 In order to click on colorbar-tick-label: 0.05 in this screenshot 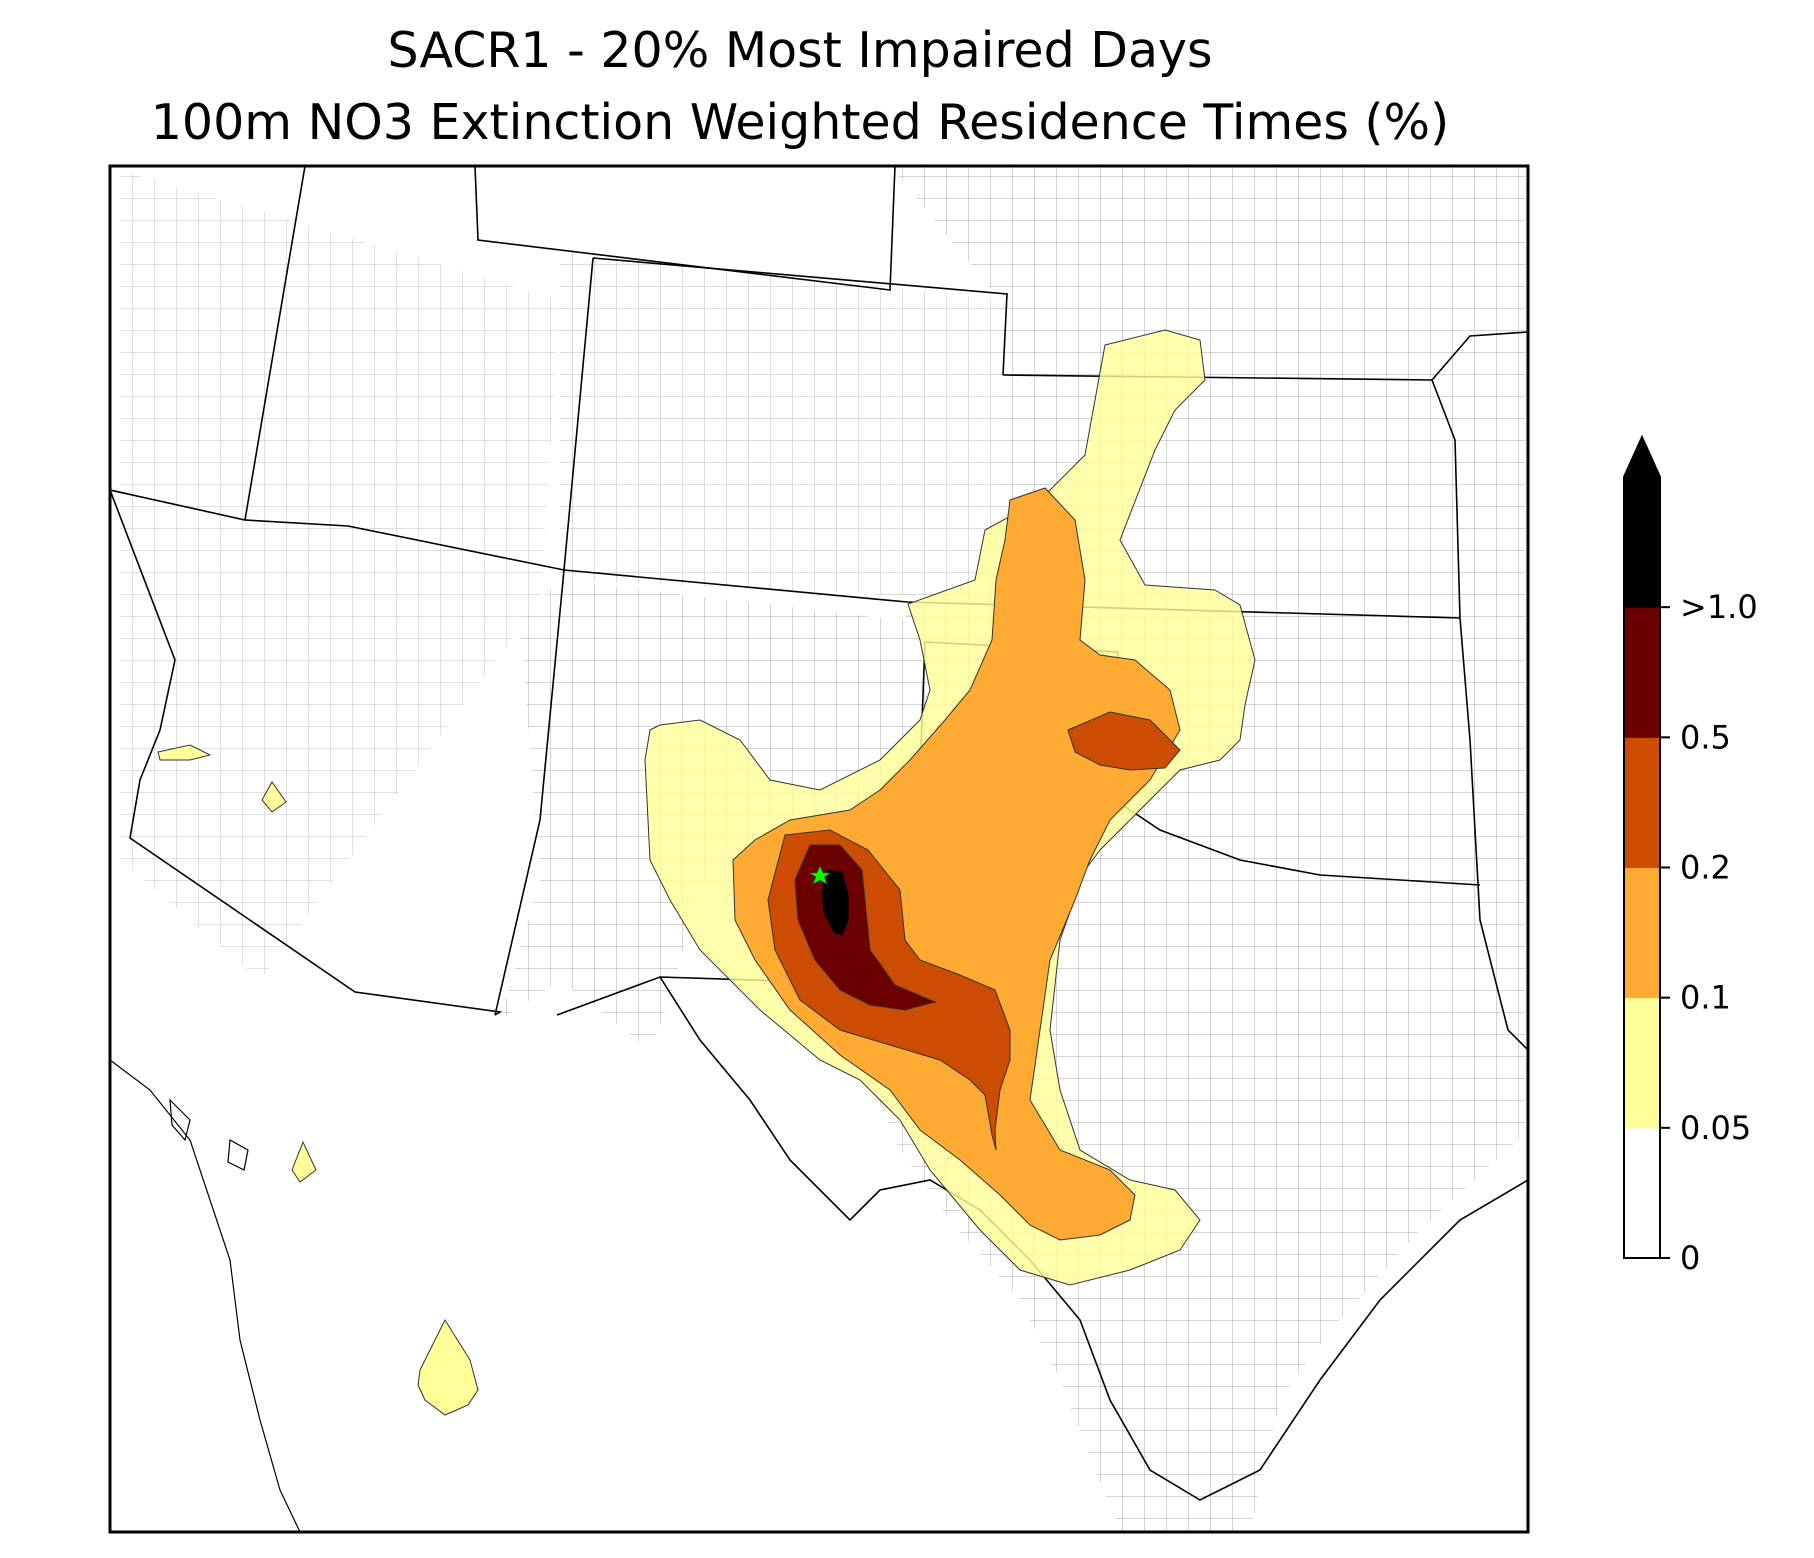, I will do `click(1715, 1128)`.